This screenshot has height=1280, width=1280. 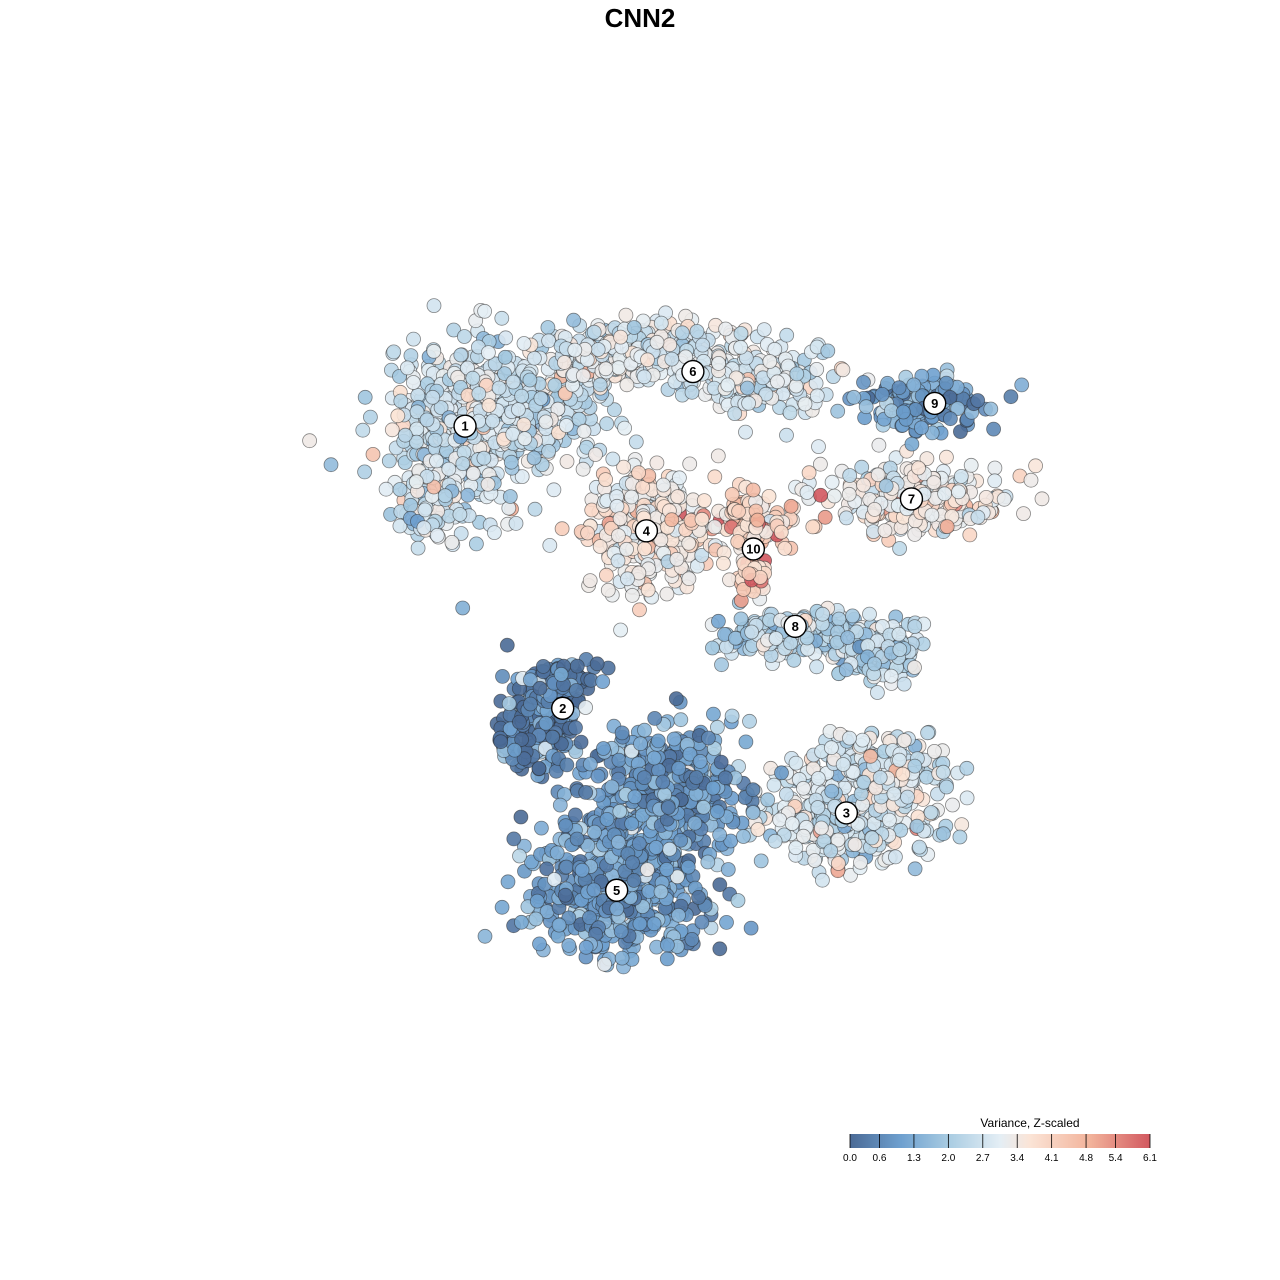 I want to click on legend-tick-label: 0.0, so click(x=850, y=1158).